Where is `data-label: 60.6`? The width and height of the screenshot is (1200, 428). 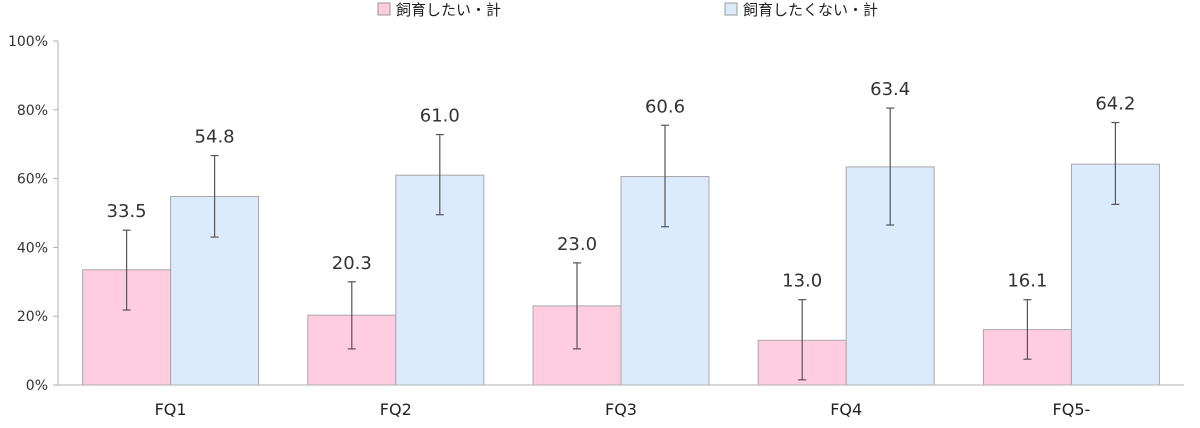 data-label: 60.6 is located at coordinates (665, 106).